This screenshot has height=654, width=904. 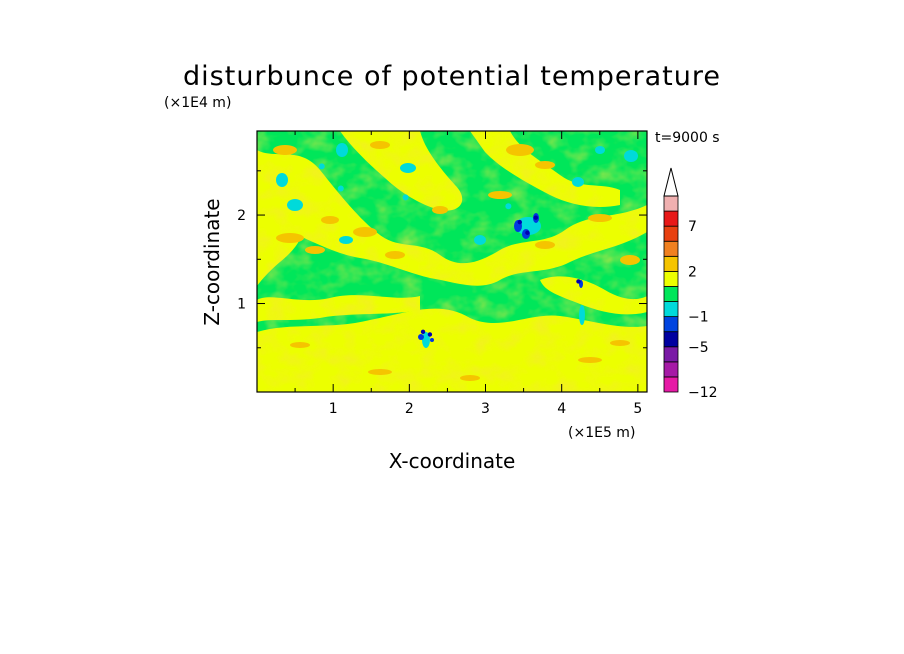 I want to click on y-tick-labels: 12, so click(x=241, y=260).